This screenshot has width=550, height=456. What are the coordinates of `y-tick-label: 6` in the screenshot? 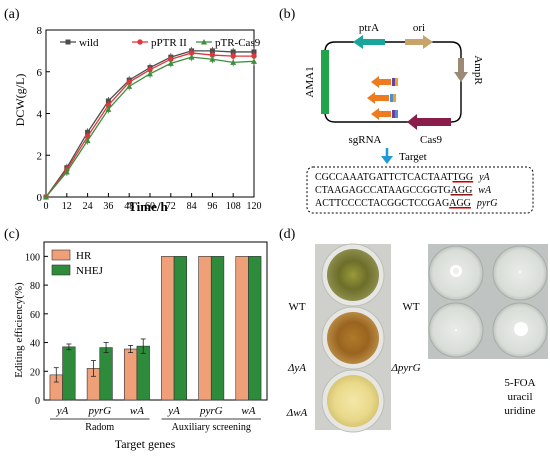 It's located at (40, 73).